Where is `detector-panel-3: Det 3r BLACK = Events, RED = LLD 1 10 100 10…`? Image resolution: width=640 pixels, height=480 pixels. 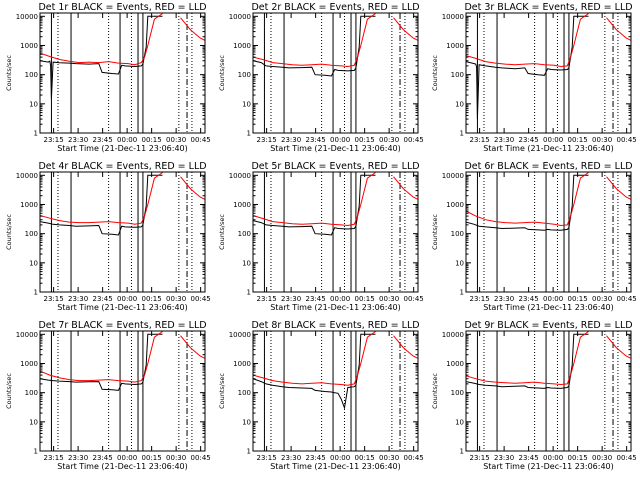 detector-panel-3: Det 3r BLACK = Events, RED = LLD 1 10 100 10… is located at coordinates (534, 77).